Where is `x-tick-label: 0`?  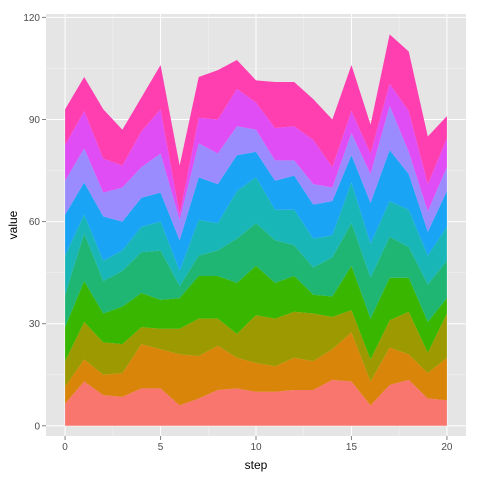
x-tick-label: 0 is located at coordinates (65, 447).